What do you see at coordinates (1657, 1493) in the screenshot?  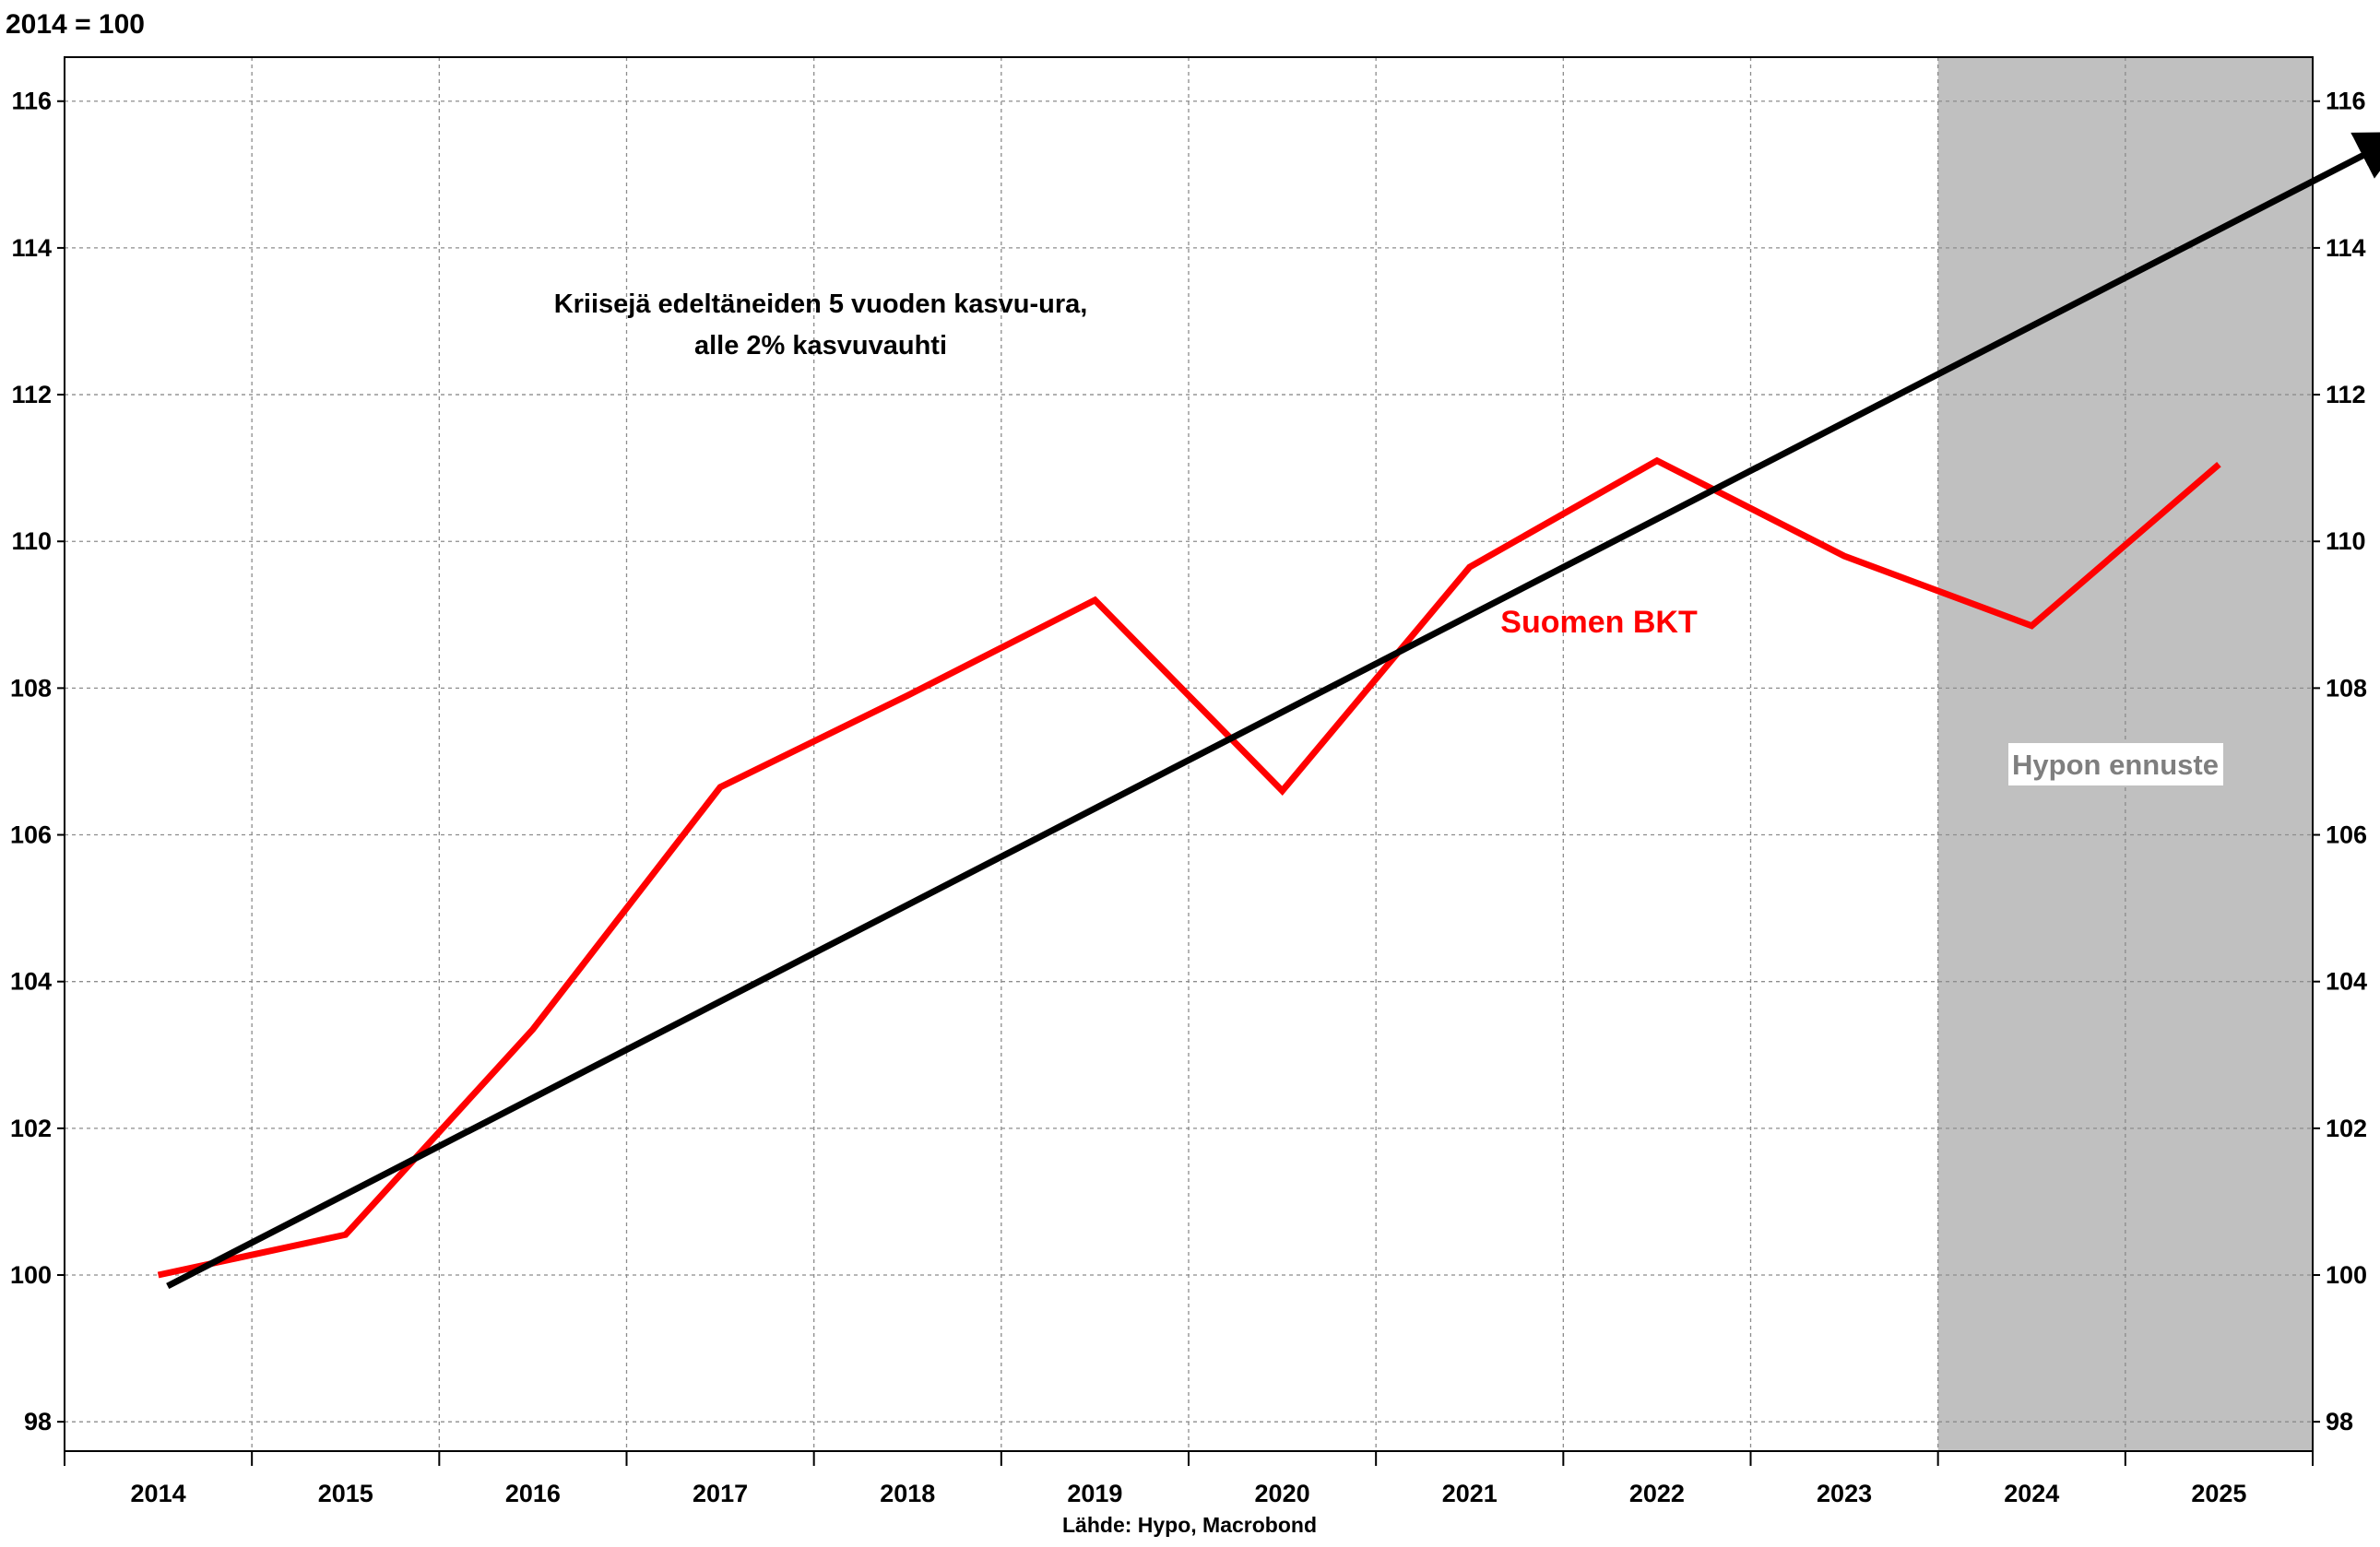 I see `x-tick-label: 2022` at bounding box center [1657, 1493].